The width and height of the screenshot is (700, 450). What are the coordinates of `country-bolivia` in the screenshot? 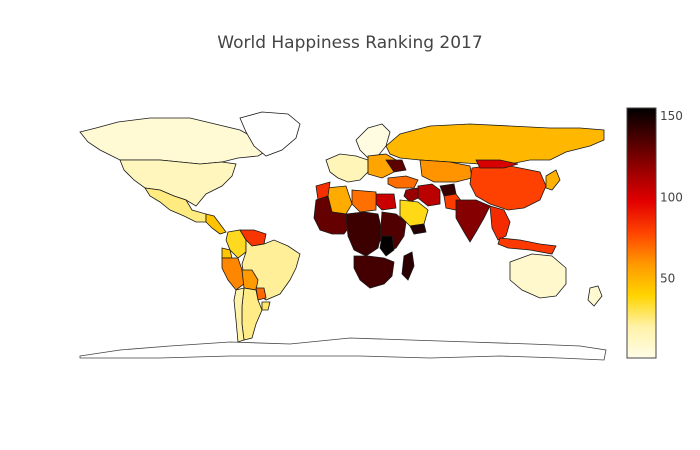 It's located at (250, 280).